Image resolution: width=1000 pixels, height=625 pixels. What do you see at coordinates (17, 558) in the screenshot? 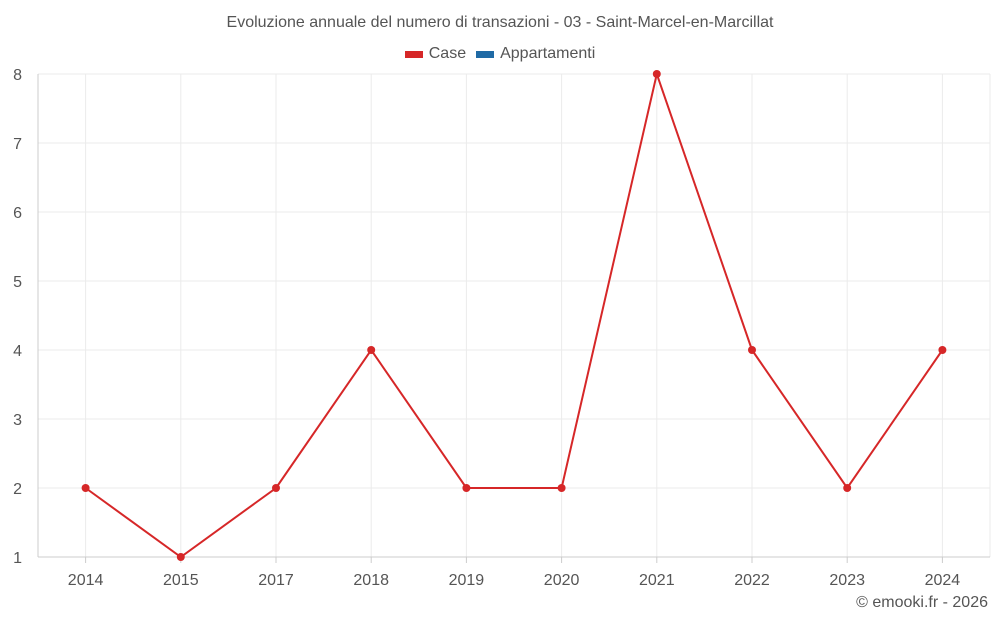
I see `y-tick-label: 1` at bounding box center [17, 558].